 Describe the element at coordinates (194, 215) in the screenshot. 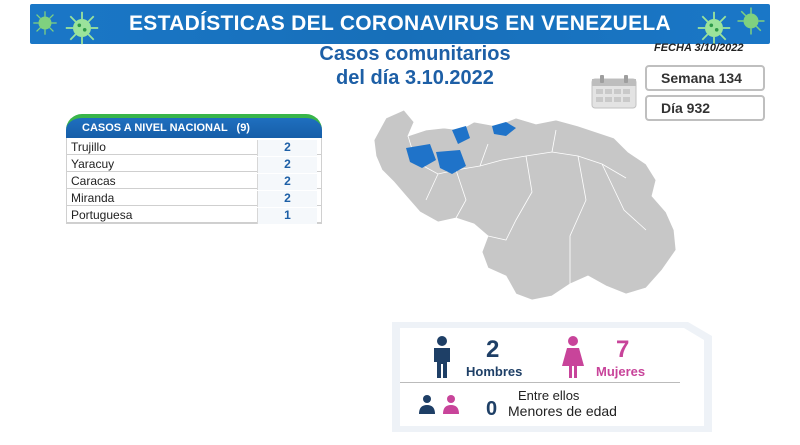

I see `table-row: Portuguesa 1` at that location.